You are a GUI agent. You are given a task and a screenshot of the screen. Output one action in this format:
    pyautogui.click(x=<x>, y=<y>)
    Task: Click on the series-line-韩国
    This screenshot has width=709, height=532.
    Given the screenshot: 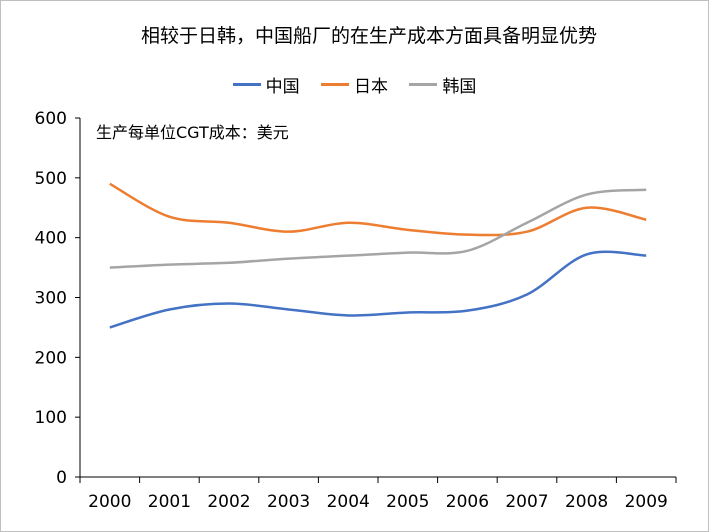 What is the action you would take?
    pyautogui.click(x=378, y=228)
    